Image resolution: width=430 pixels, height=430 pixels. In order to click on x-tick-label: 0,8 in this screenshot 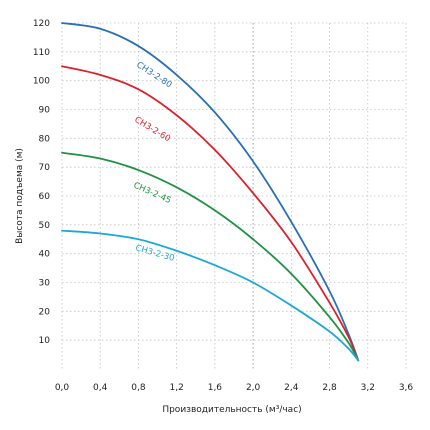, I will do `click(138, 388)`.